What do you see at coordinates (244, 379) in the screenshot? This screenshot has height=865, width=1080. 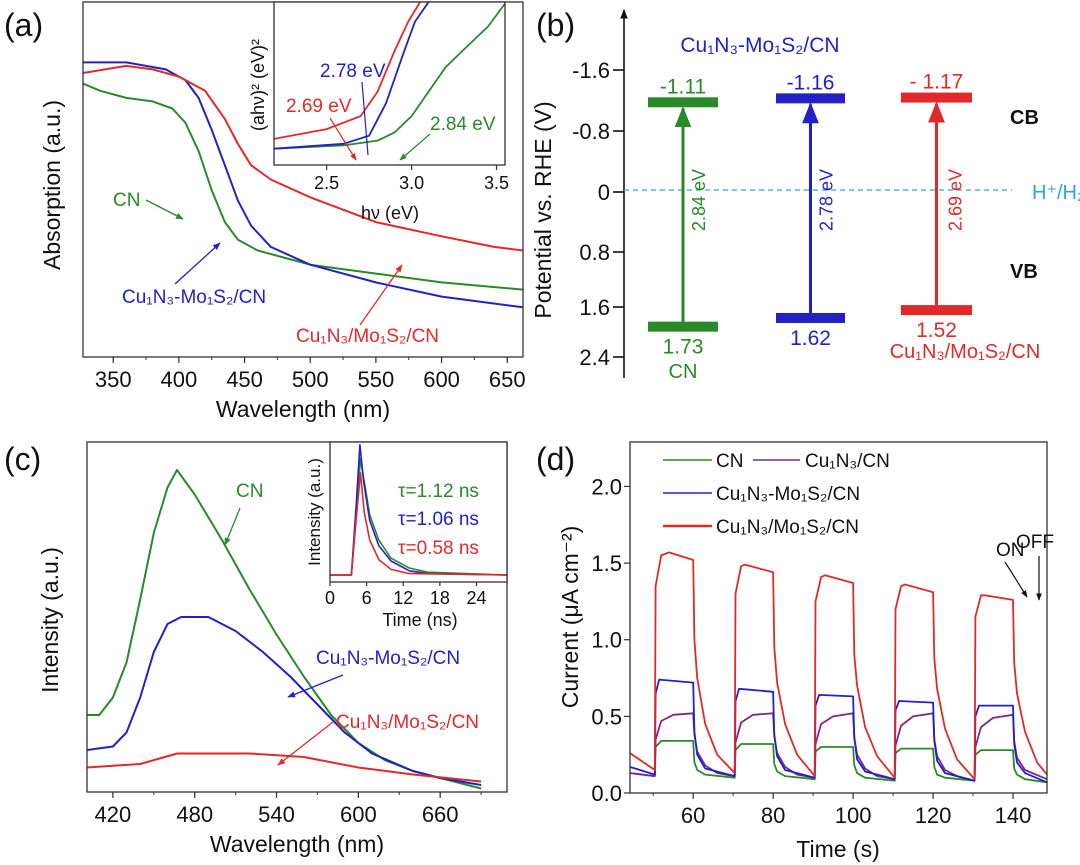 I see `x-tick-label: 450` at bounding box center [244, 379].